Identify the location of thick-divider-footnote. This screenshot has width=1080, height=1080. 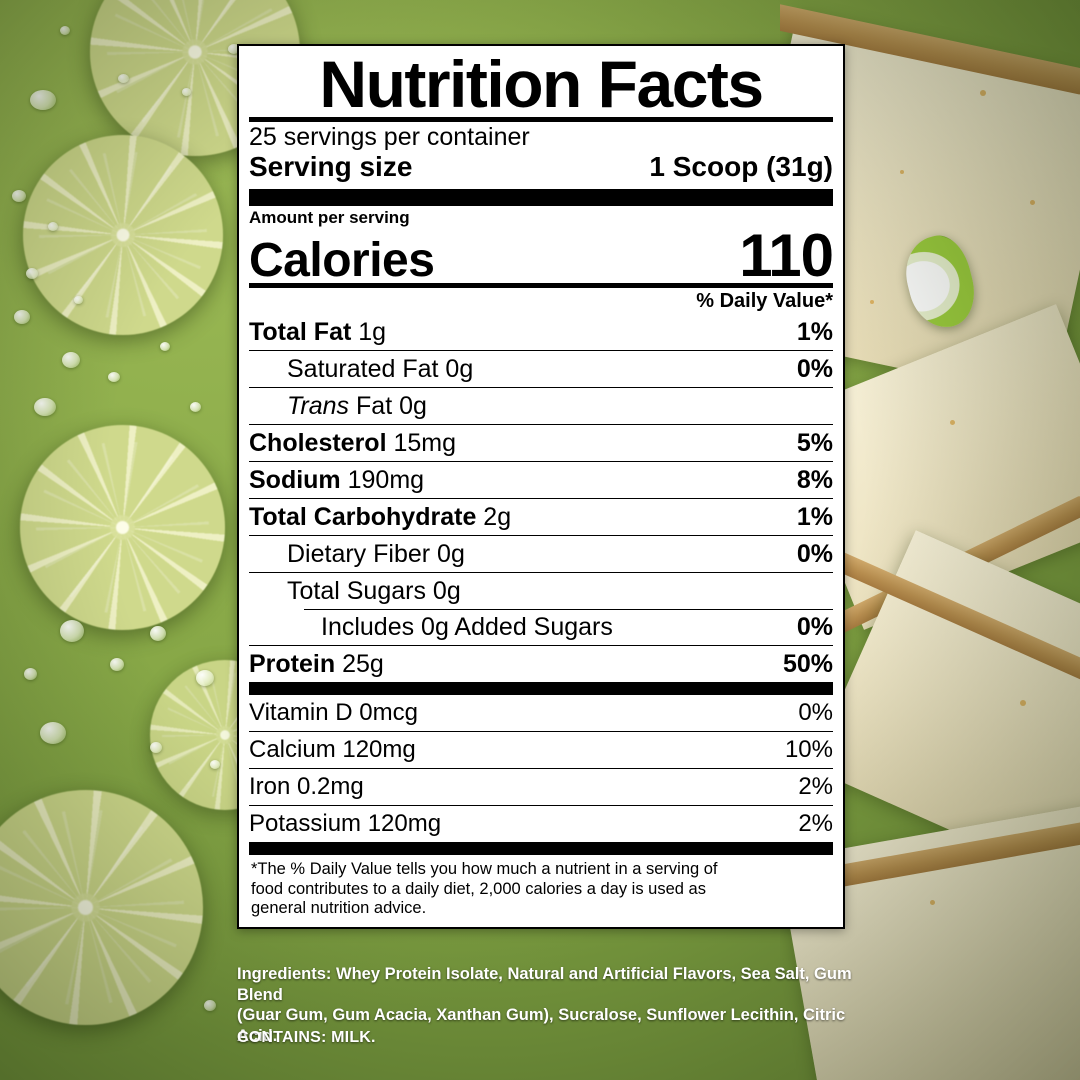
(541, 848).